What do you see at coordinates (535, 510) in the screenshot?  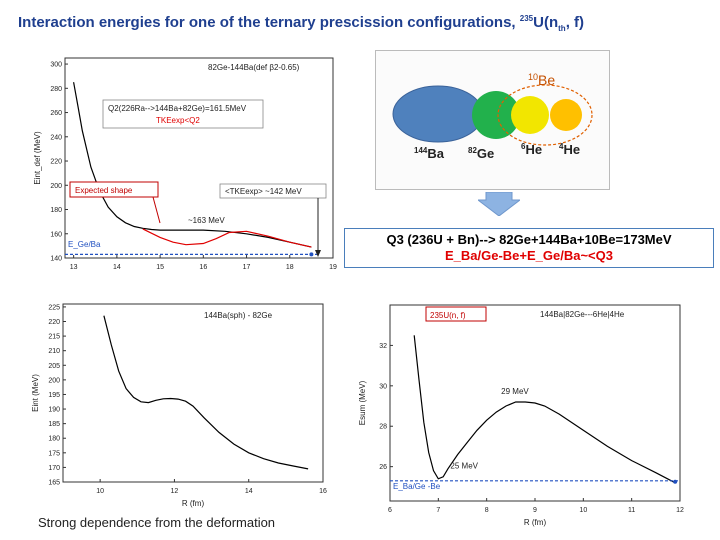 I see `x-tick-label: 9` at bounding box center [535, 510].